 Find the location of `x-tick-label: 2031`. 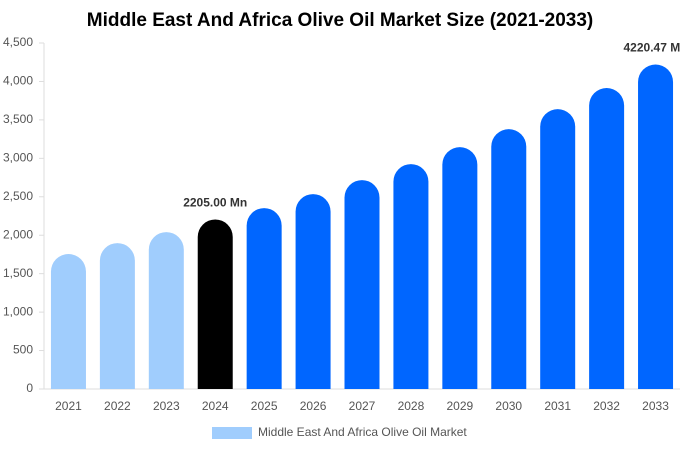

x-tick-label: 2031 is located at coordinates (557, 406).